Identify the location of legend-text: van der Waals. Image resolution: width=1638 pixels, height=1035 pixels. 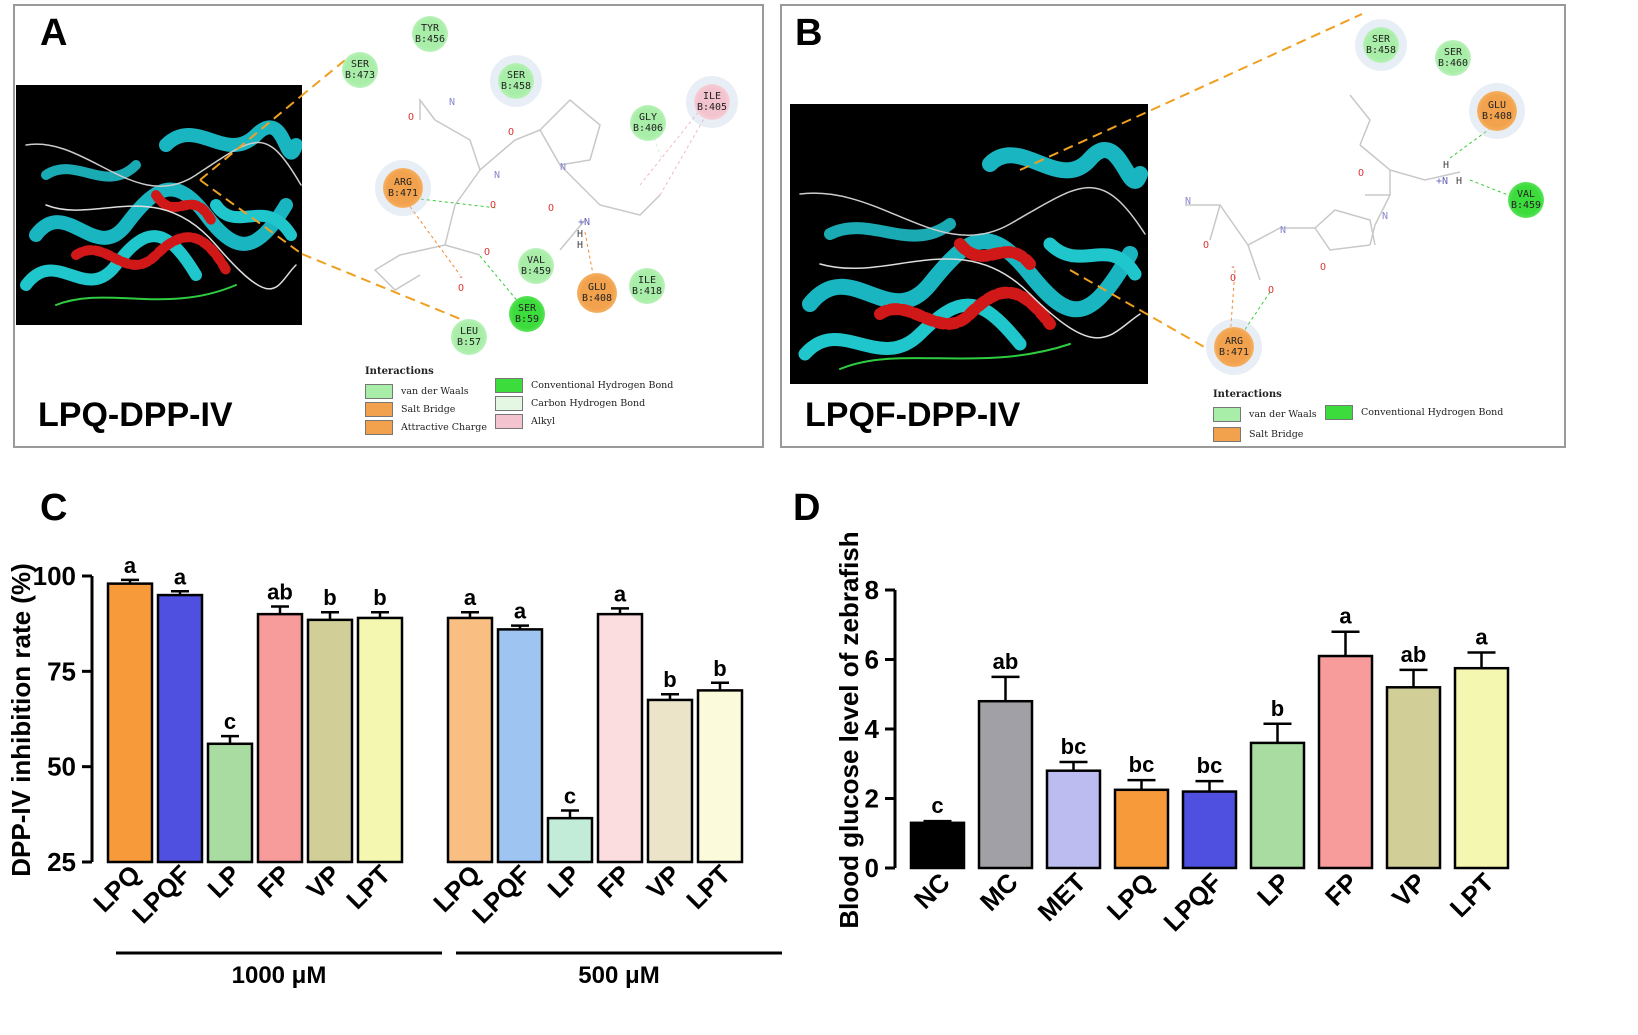
(1283, 414).